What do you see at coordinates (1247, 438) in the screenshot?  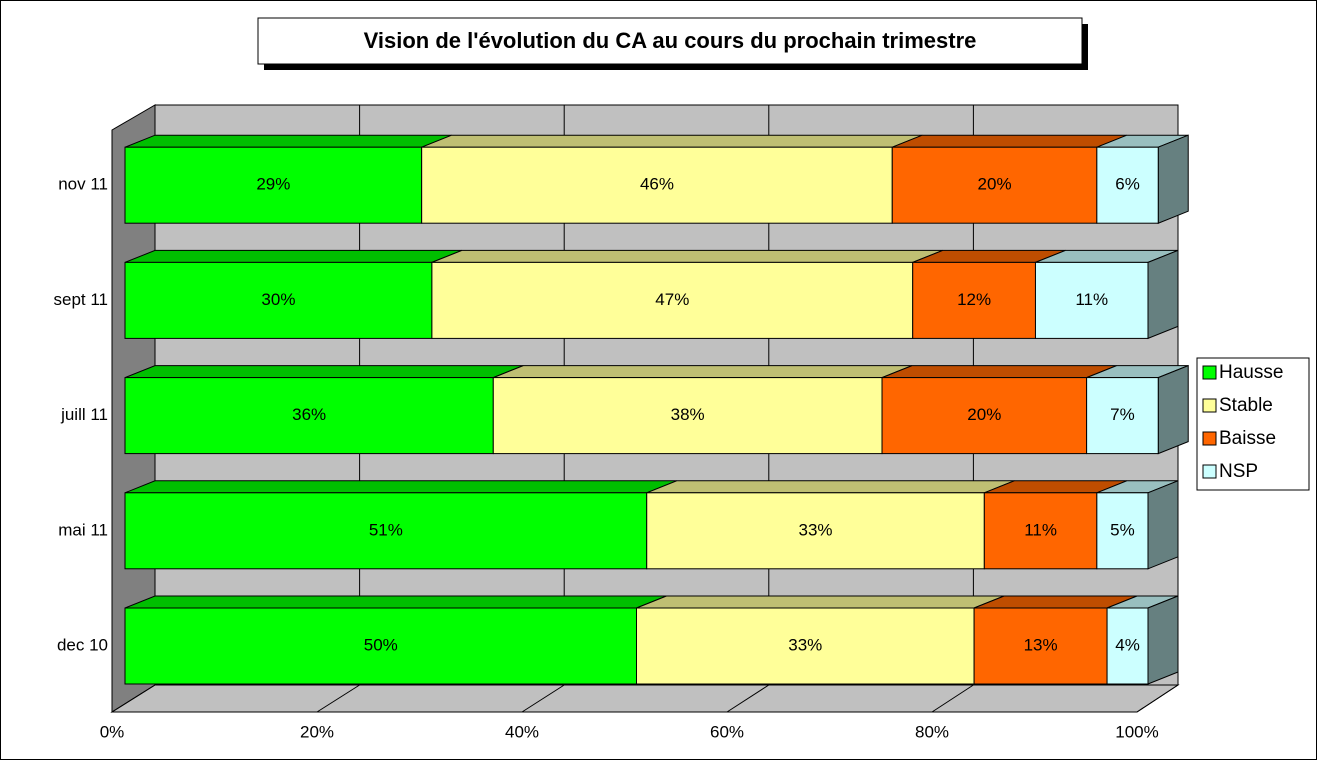 I see `legend-label: Baisse` at bounding box center [1247, 438].